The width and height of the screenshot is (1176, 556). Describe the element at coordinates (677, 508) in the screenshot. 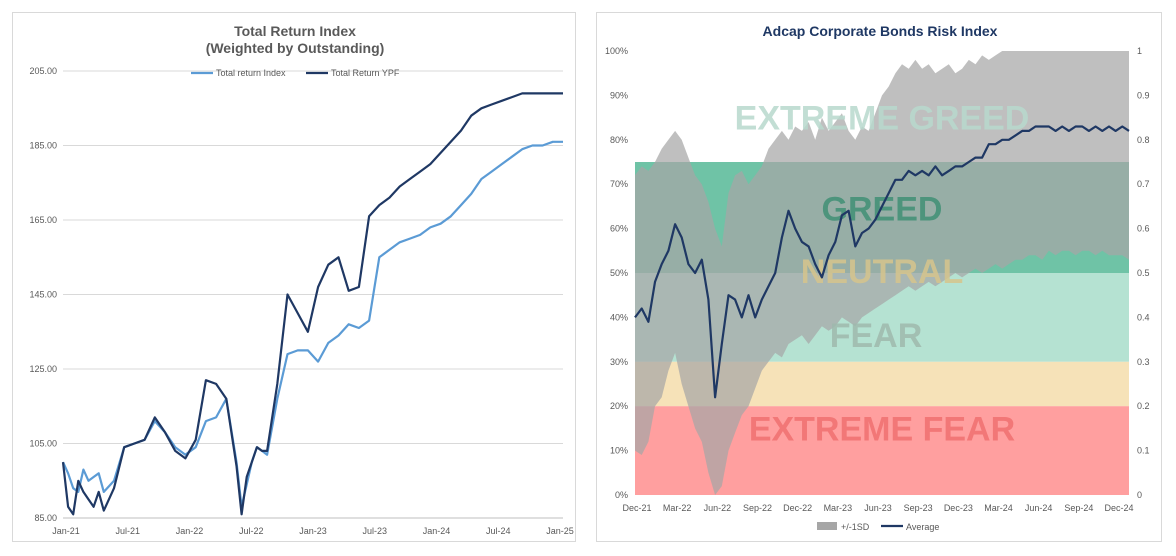

I see `x-tick-label: Mar-22` at that location.